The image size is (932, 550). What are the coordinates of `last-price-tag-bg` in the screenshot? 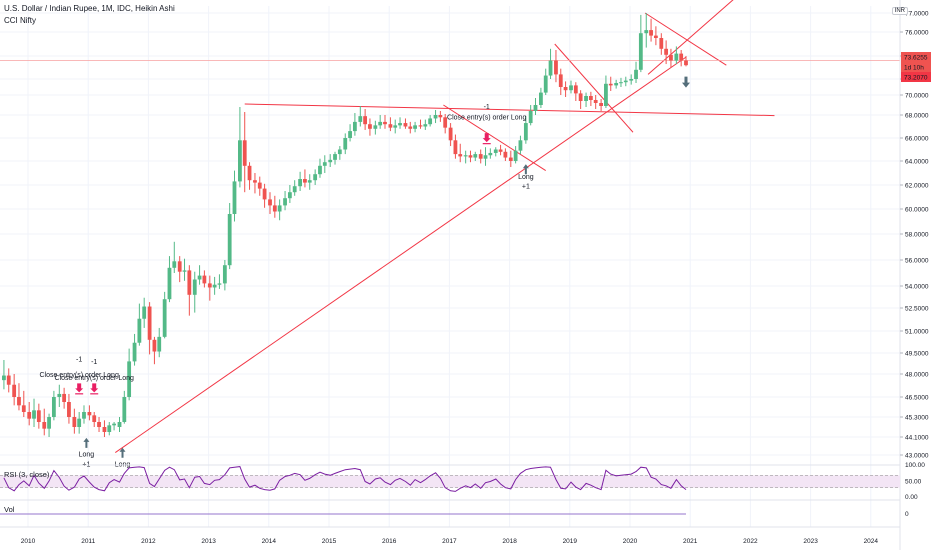 It's located at (916, 57).